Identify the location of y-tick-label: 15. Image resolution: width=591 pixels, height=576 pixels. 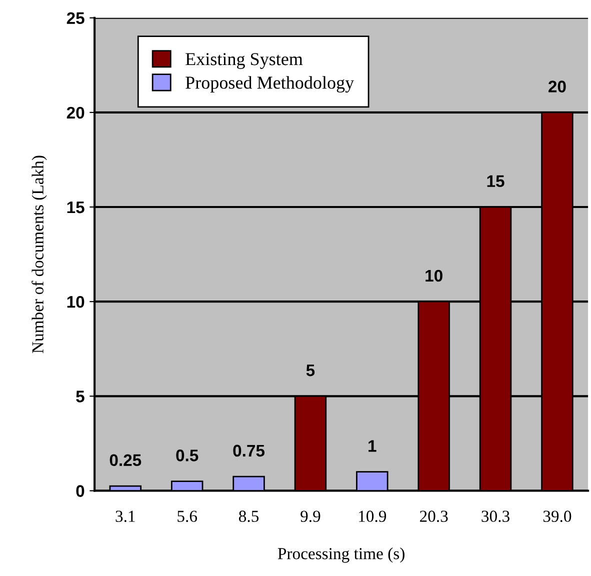
(75, 208).